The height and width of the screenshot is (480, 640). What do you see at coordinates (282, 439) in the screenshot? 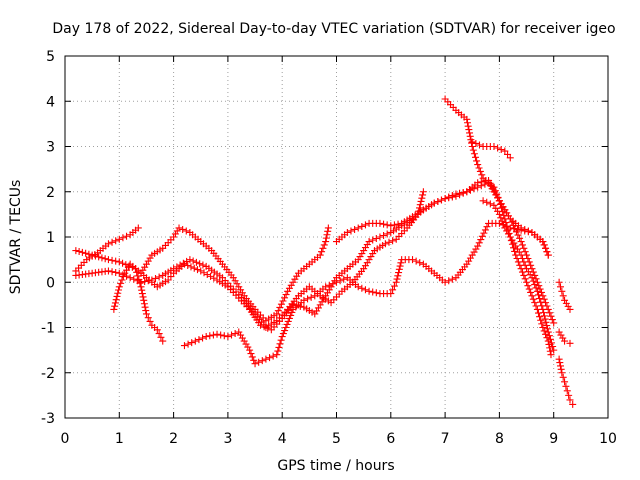
I see `x-tick-label: 4` at bounding box center [282, 439].